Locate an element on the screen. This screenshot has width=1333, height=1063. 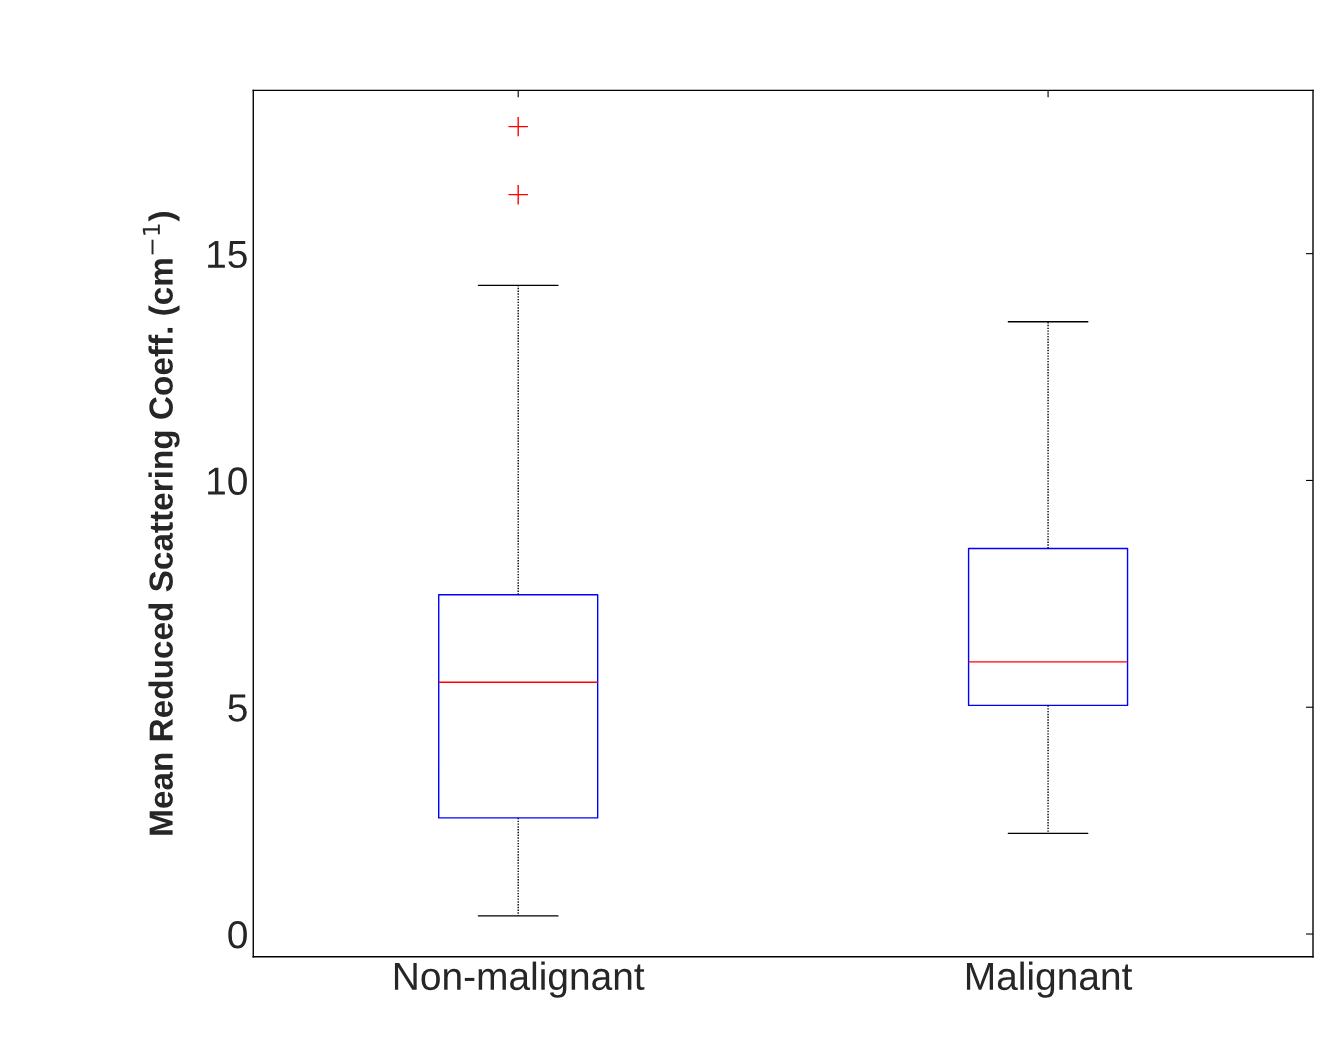
y-tick-label: 15 is located at coordinates (227, 254).